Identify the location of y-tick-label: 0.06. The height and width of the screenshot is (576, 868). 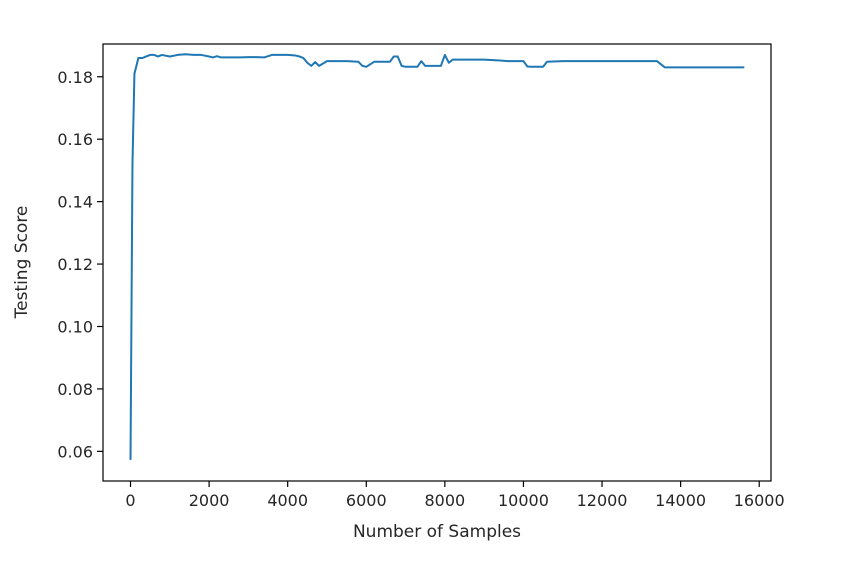
(75, 451).